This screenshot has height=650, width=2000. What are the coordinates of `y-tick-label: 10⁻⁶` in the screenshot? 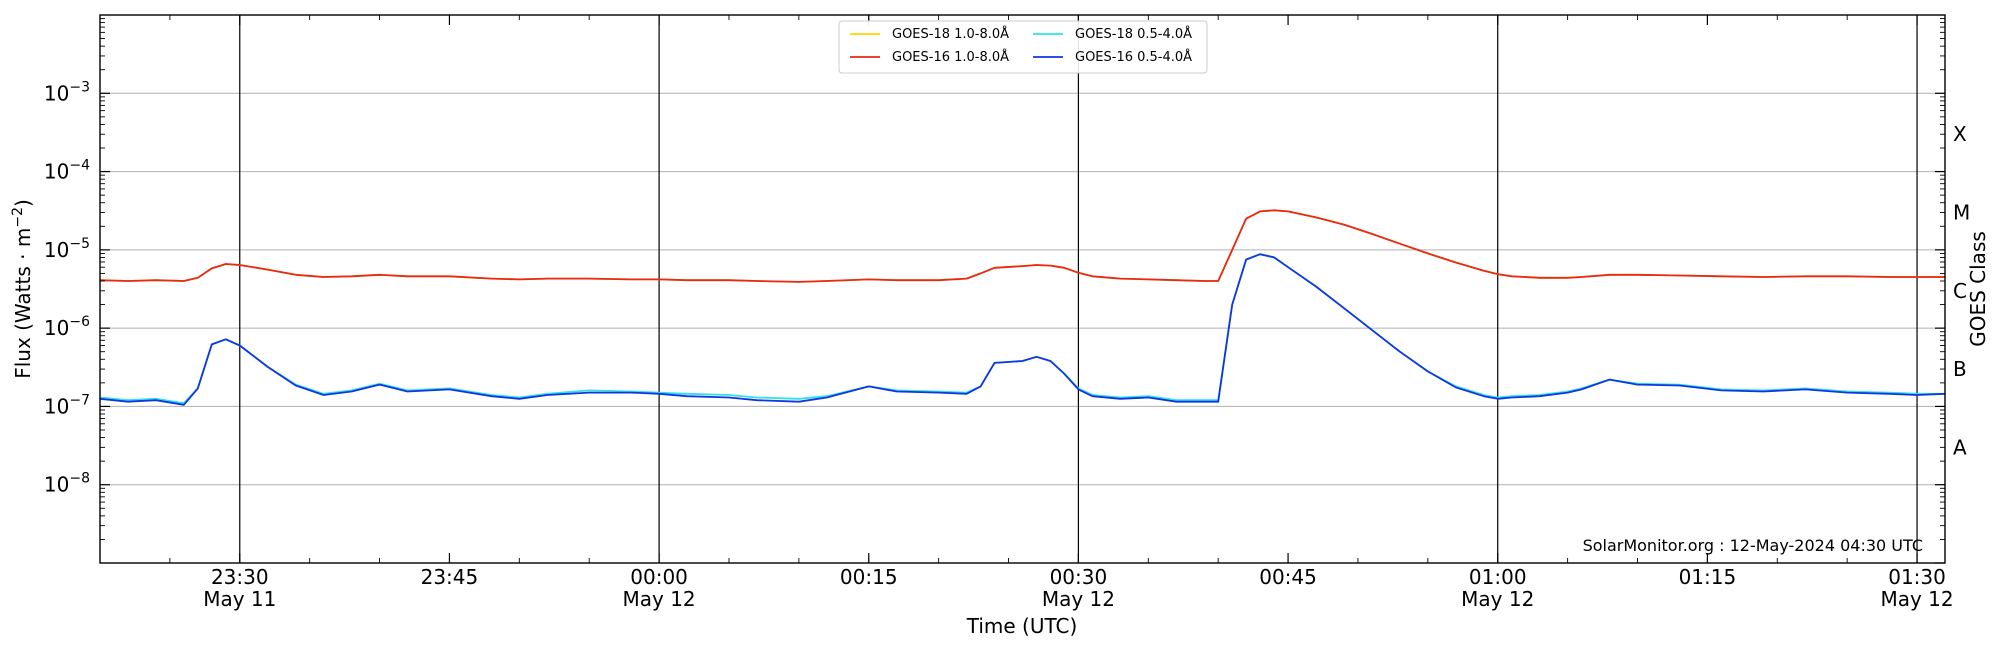 It's located at (67, 327).